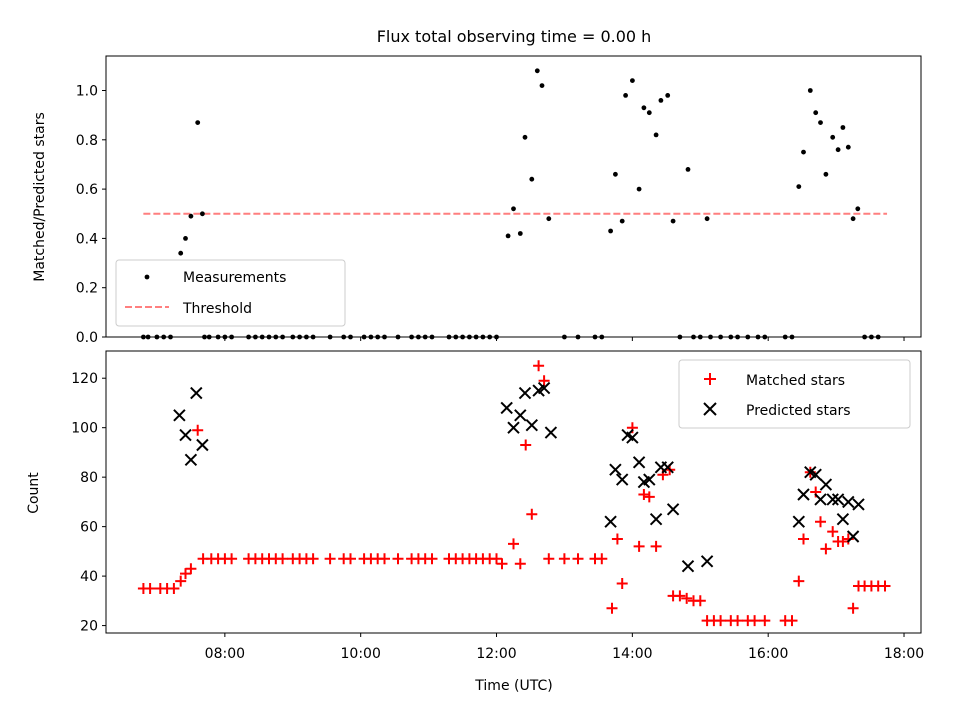 The width and height of the screenshot is (960, 720). What do you see at coordinates (496, 654) in the screenshot?
I see `bottom-x-tick-label: 12:00` at bounding box center [496, 654].